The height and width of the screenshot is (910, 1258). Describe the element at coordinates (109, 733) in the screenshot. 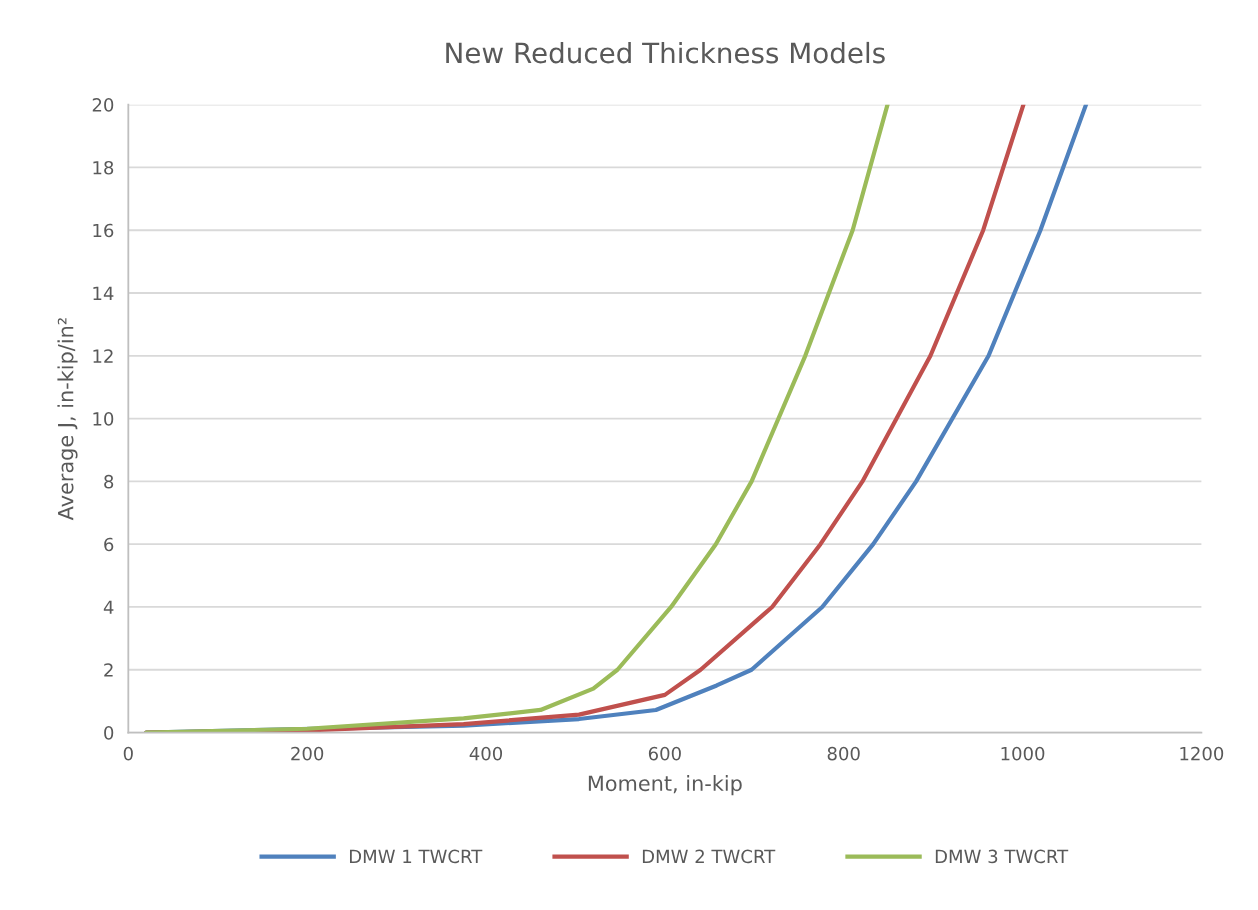

I see `y-tick-label: 0` at that location.